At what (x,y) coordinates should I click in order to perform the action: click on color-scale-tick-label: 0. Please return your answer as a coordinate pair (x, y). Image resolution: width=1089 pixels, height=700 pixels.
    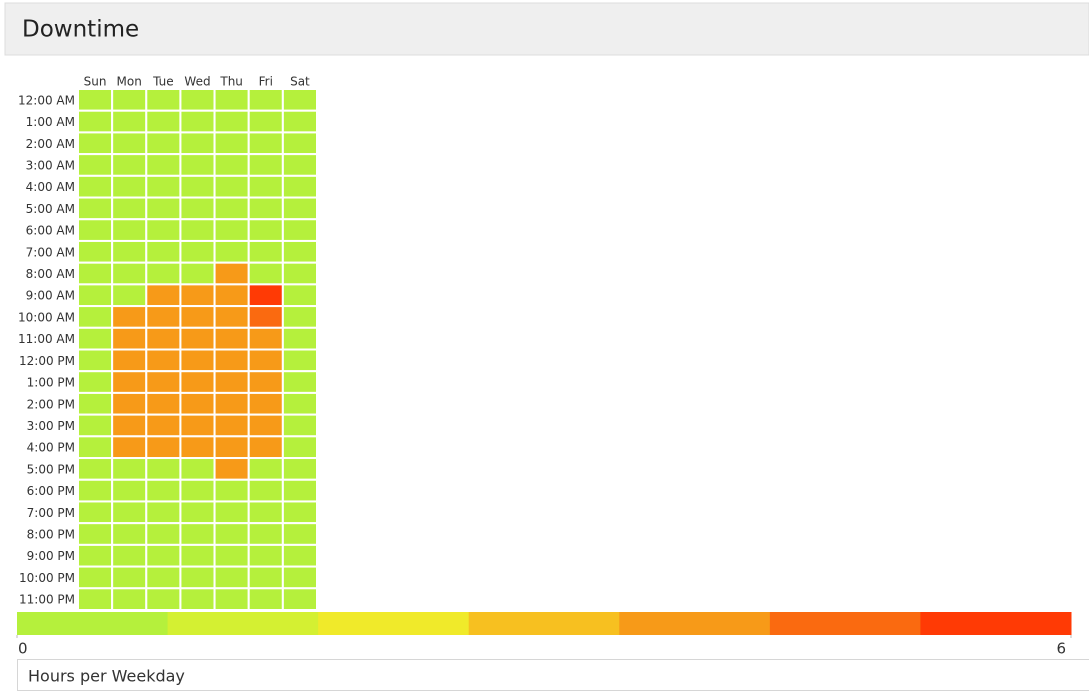
    Looking at the image, I should click on (23, 649).